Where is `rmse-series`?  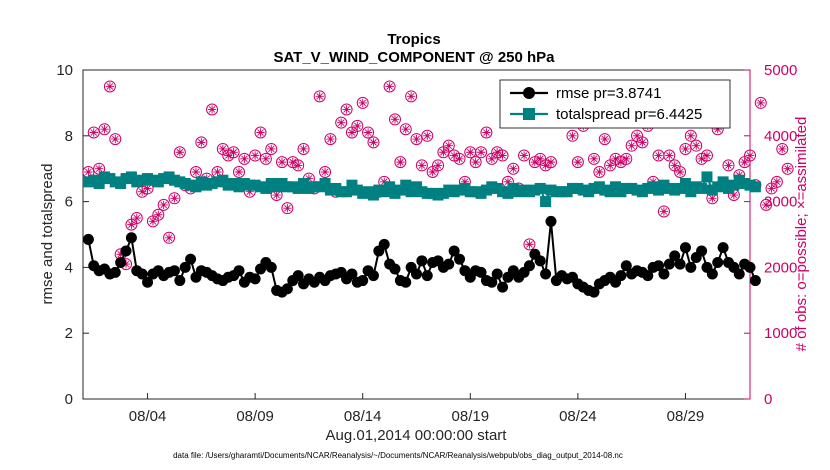 rmse-series is located at coordinates (421, 256).